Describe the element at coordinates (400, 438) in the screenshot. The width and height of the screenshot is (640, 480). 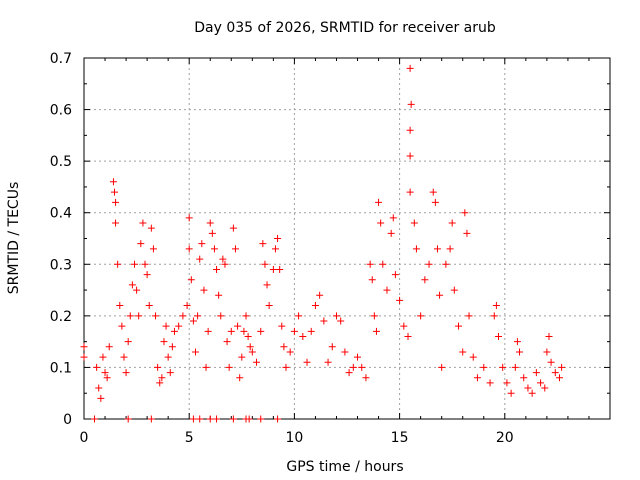
I see `x-tick-label: 15` at that location.